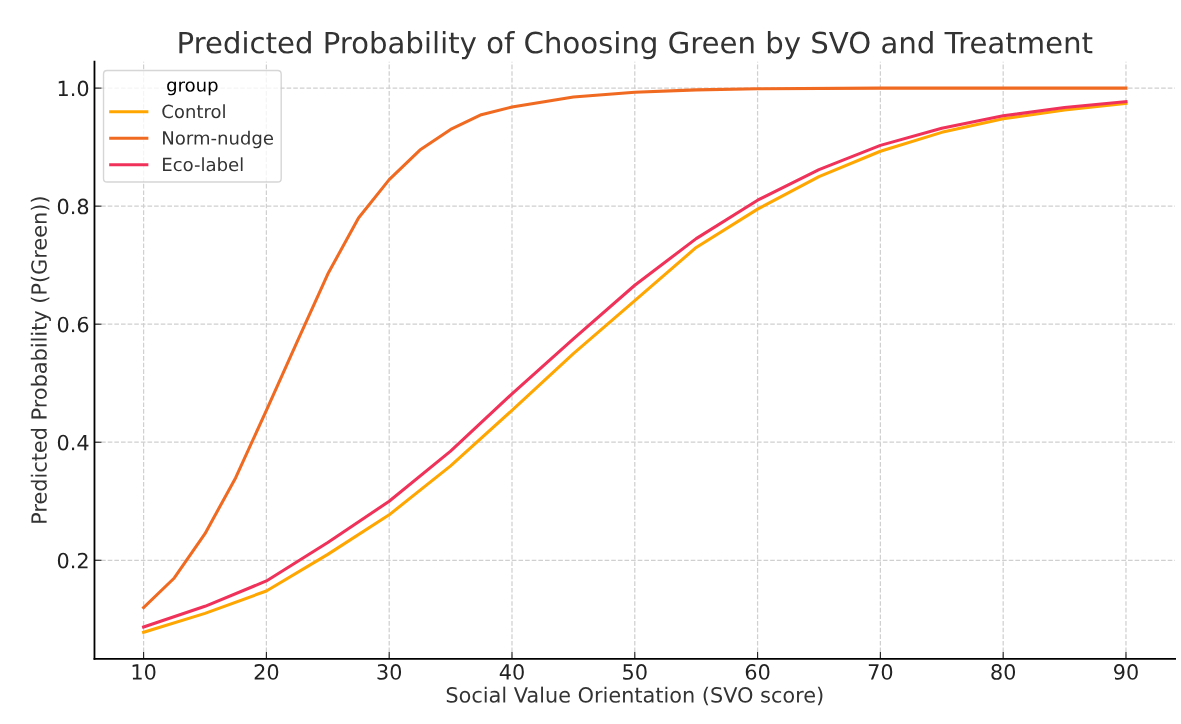 This screenshot has width=1181, height=724. Describe the element at coordinates (192, 88) in the screenshot. I see `legend-title: group` at that location.